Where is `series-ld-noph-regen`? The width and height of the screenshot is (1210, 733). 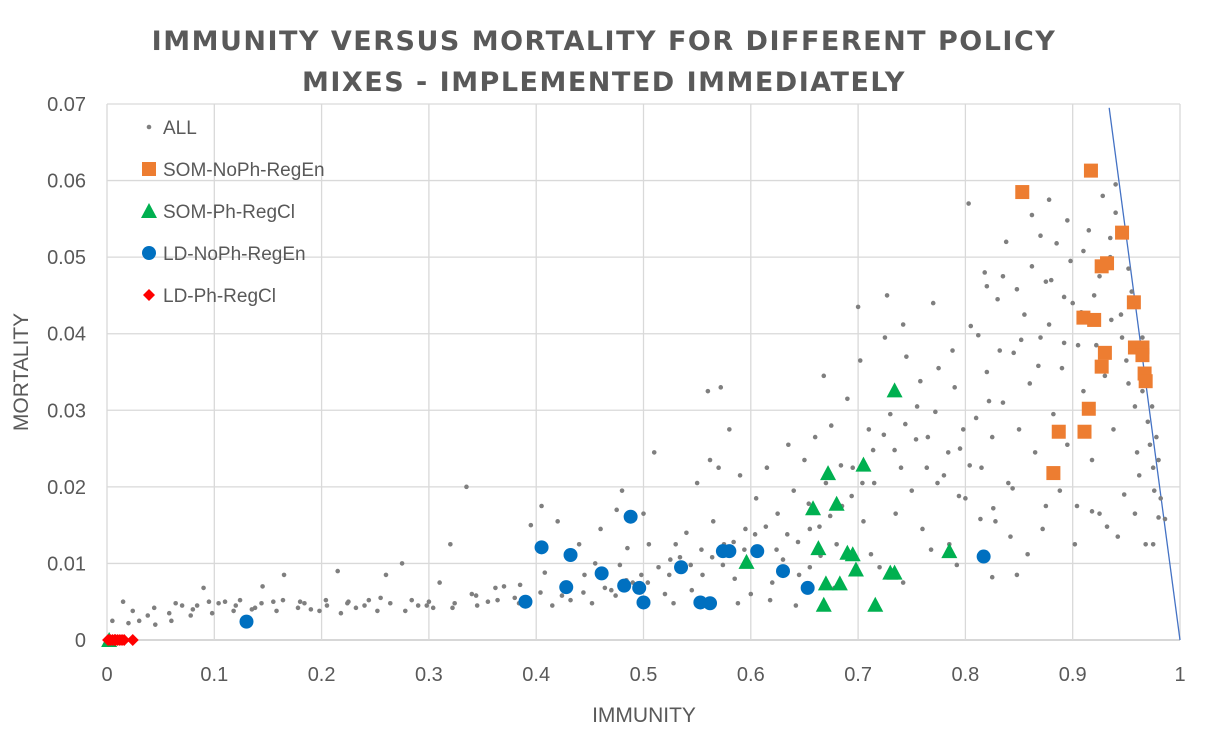
series-ld-noph-regen is located at coordinates (615, 569).